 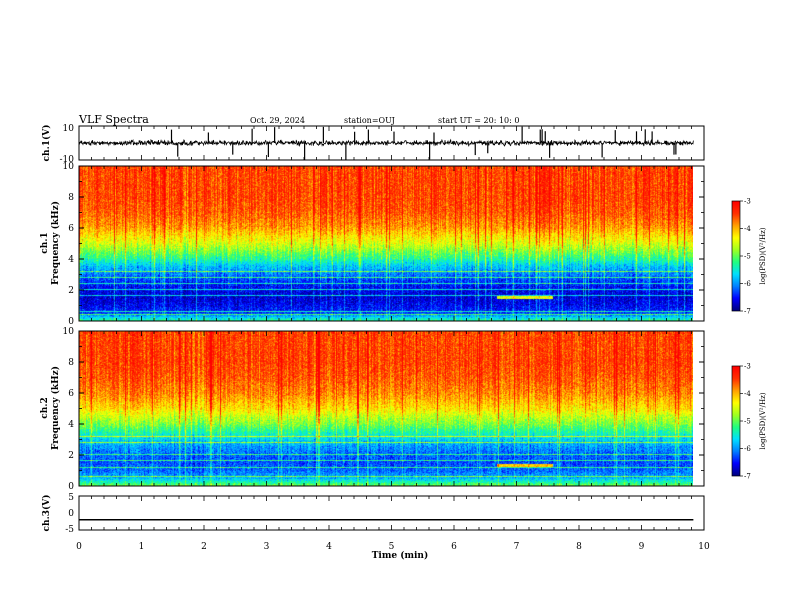 What do you see at coordinates (79, 547) in the screenshot?
I see `x-tick-label: 0` at bounding box center [79, 547].